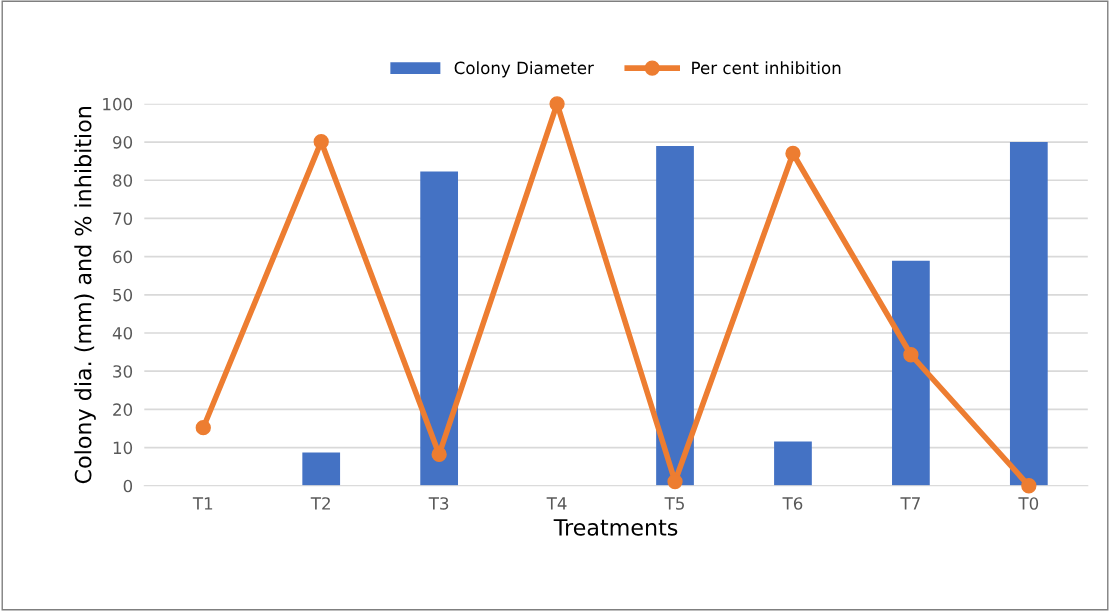 The height and width of the screenshot is (611, 1110). What do you see at coordinates (320, 503) in the screenshot?
I see `x-tick-label: T2` at bounding box center [320, 503].